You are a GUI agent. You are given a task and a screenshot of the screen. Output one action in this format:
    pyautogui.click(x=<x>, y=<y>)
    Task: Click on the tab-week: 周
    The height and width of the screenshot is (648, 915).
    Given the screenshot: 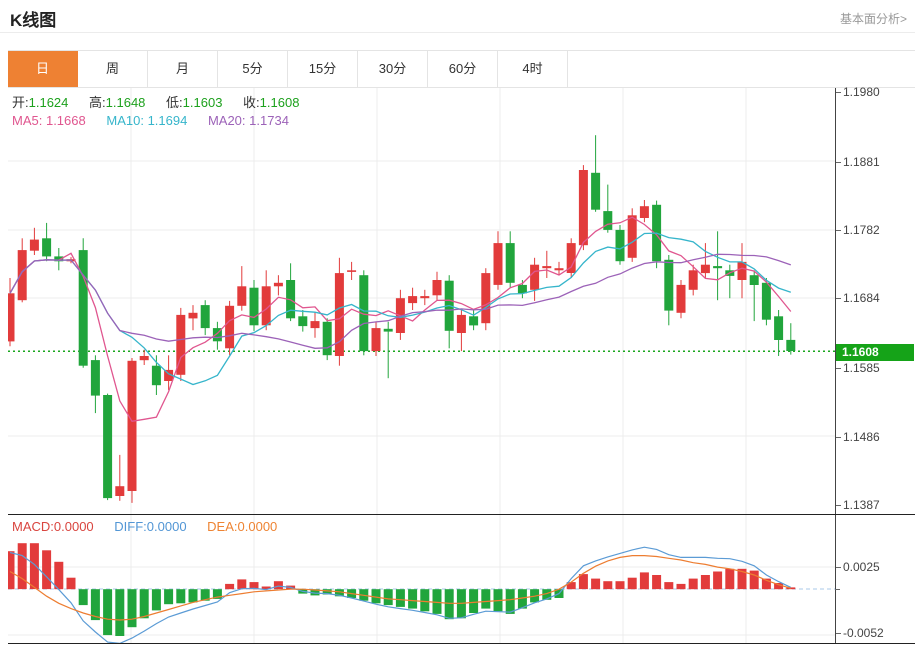 What is the action you would take?
    pyautogui.click(x=113, y=69)
    